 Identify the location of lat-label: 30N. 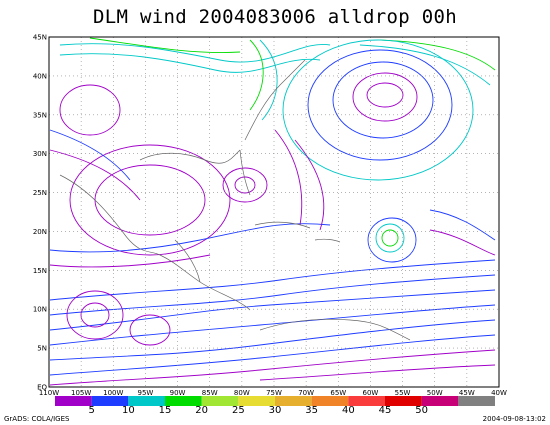
(40, 154).